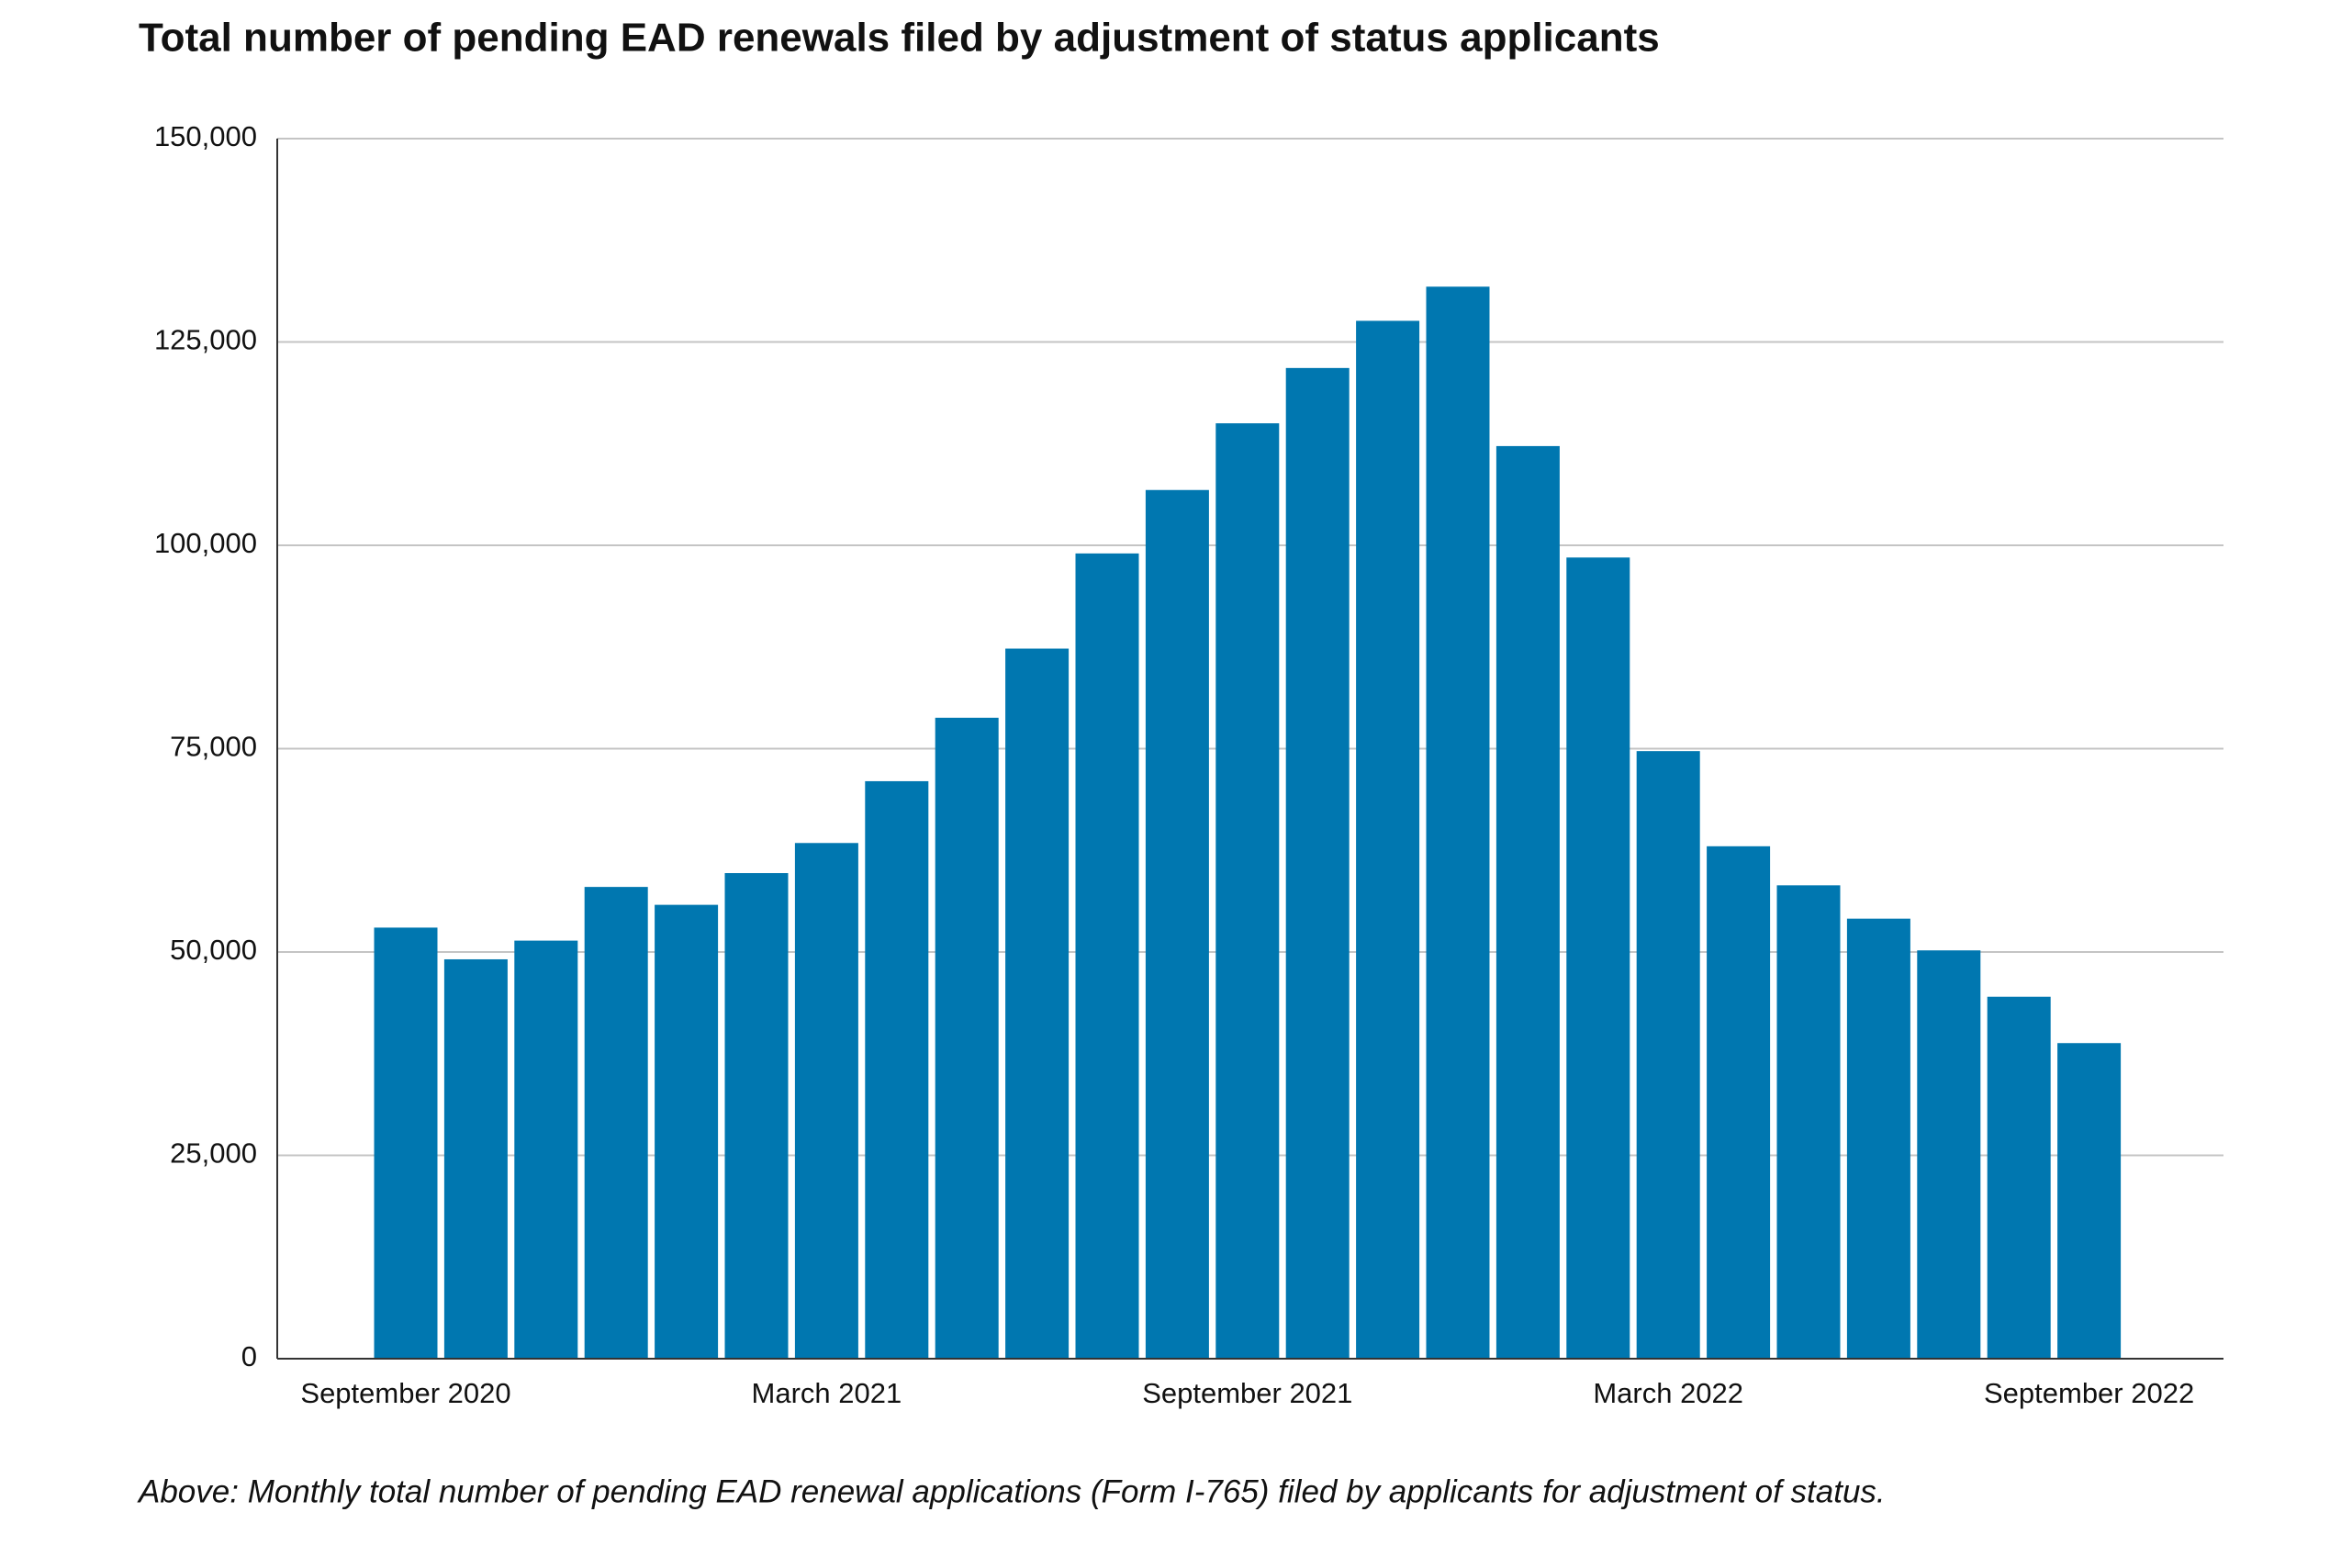  What do you see at coordinates (405, 1393) in the screenshot?
I see `x-tick-label: September 2020` at bounding box center [405, 1393].